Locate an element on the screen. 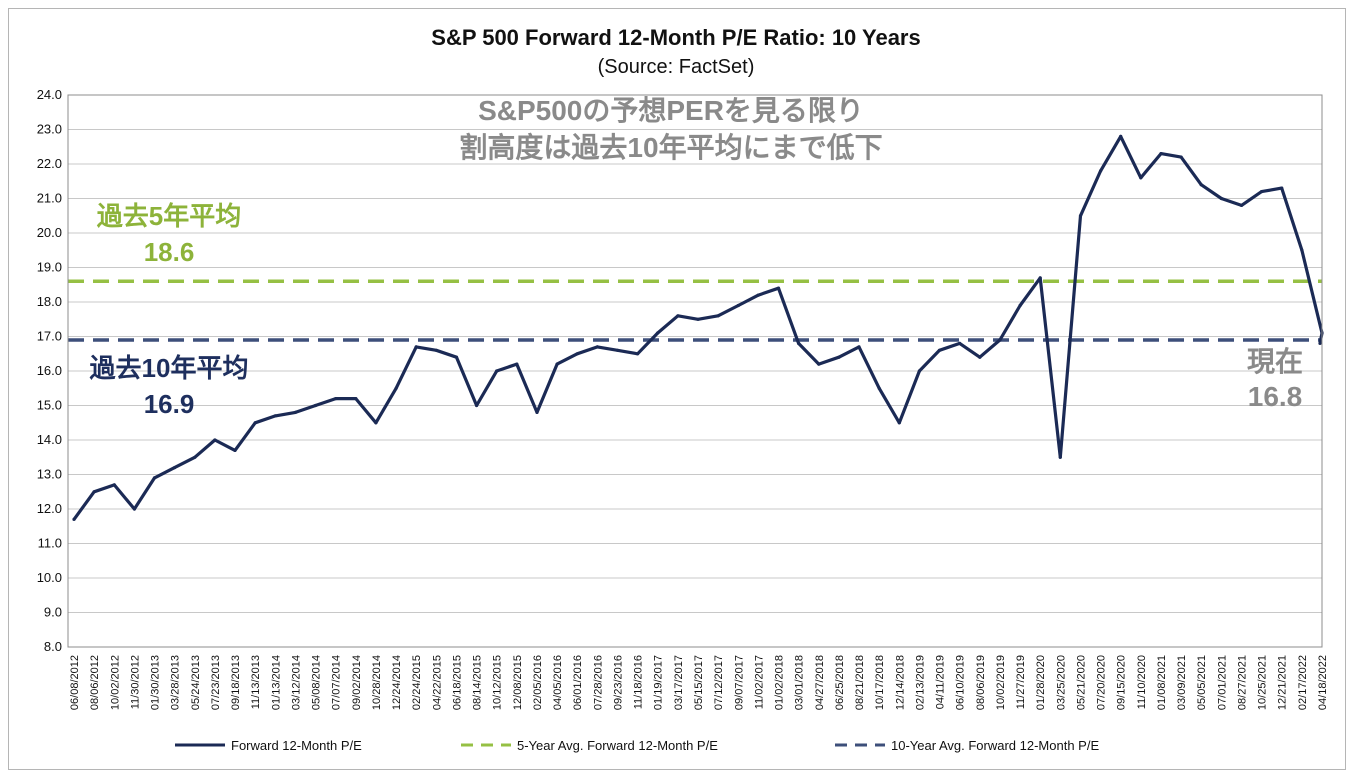 Image resolution: width=1354 pixels, height=778 pixels. five-year-avg-value: 18.6 is located at coordinates (169, 252).